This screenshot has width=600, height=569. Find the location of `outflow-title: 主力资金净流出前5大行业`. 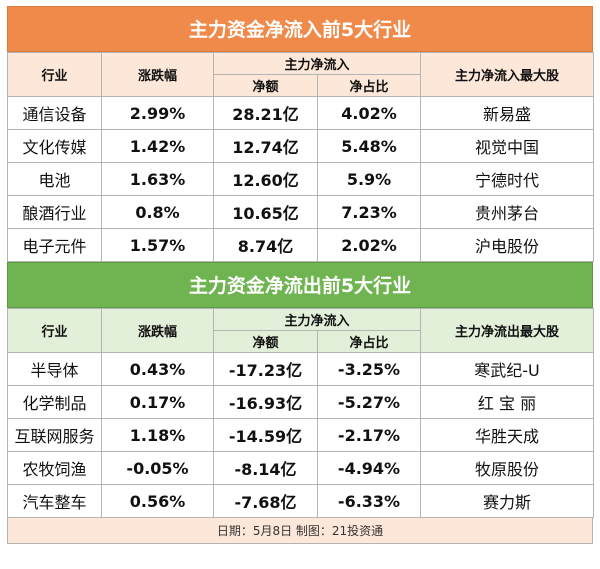

outflow-title: 主力资金净流出前5大行业 is located at coordinates (300, 285).